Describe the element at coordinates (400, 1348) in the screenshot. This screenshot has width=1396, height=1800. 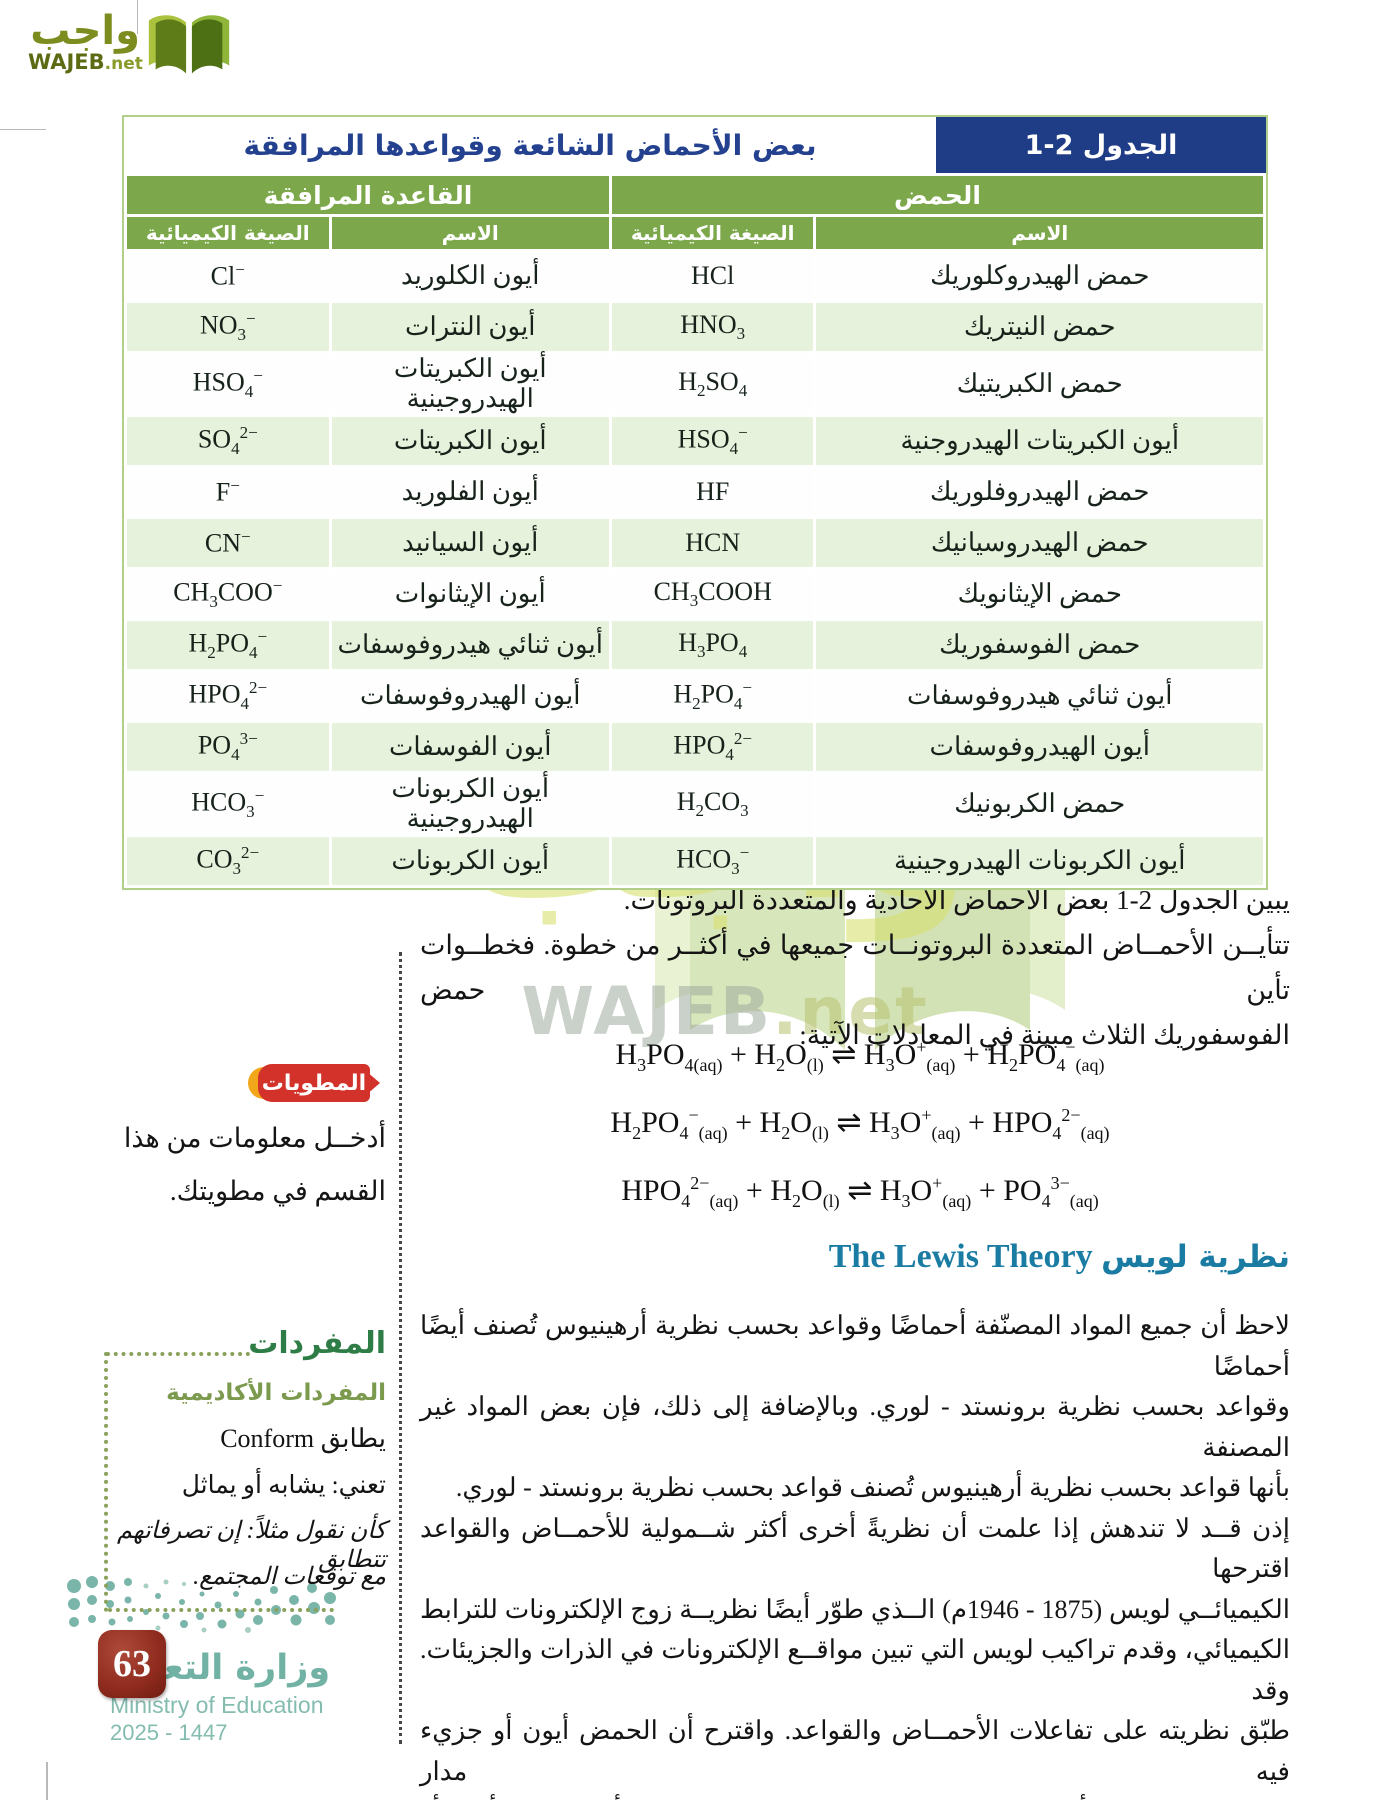
I see `column-separator-dotted-line` at that location.